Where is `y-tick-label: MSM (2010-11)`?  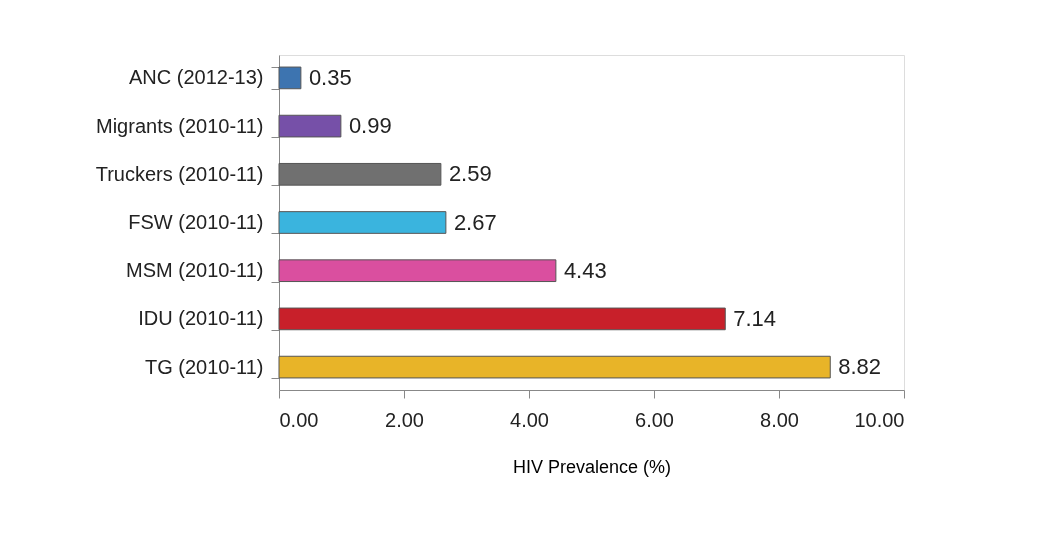 y-tick-label: MSM (2010-11) is located at coordinates (195, 270).